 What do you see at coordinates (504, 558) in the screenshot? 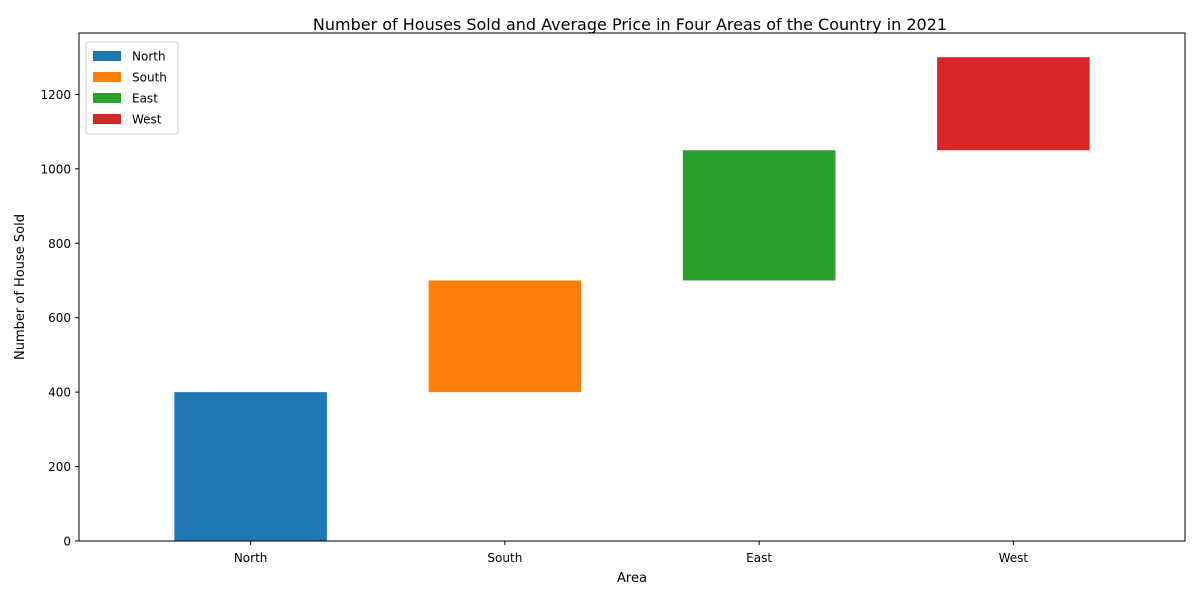
I see `x-tick-label: South` at bounding box center [504, 558].